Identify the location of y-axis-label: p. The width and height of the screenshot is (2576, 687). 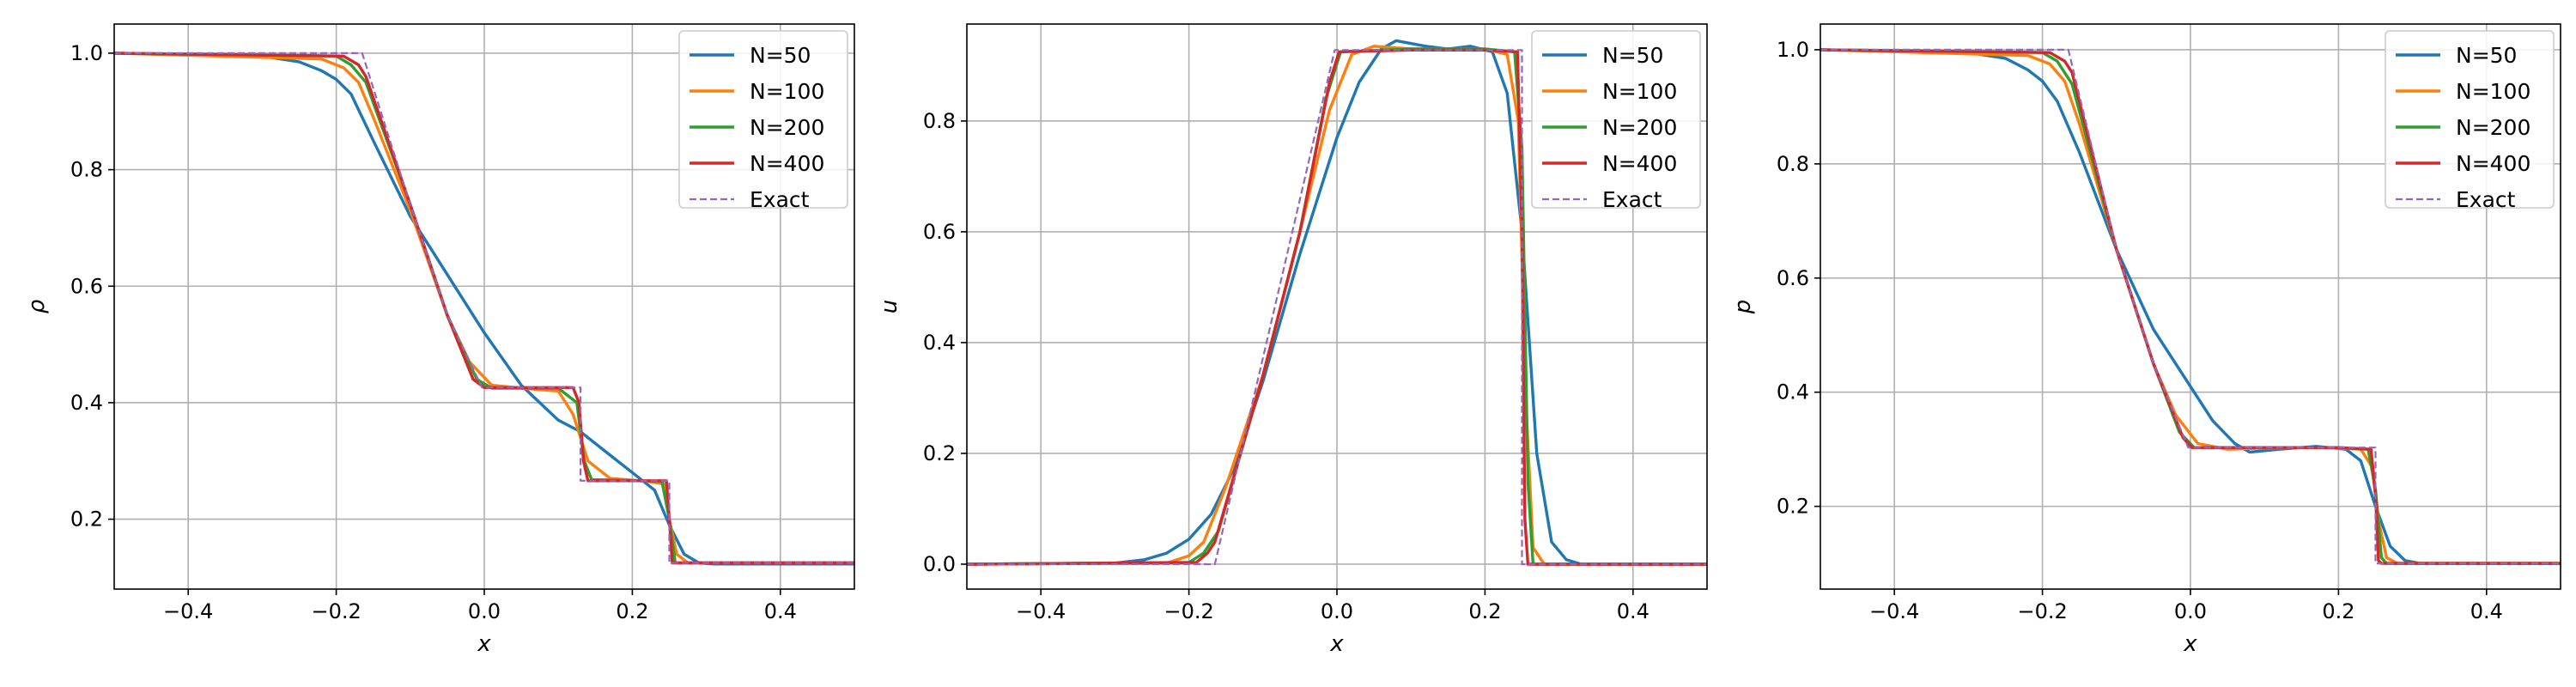
(1743, 307).